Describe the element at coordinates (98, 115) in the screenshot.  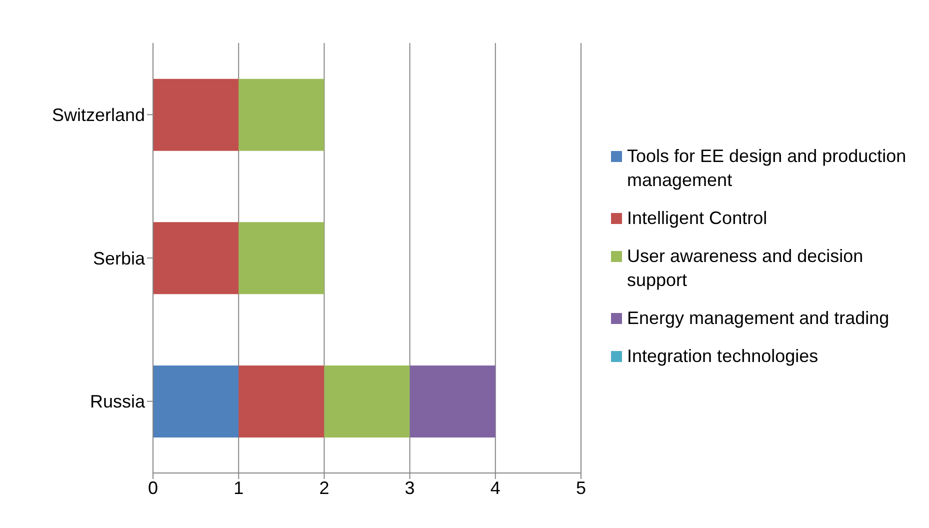
I see `y-tick-label: Switzerland` at that location.